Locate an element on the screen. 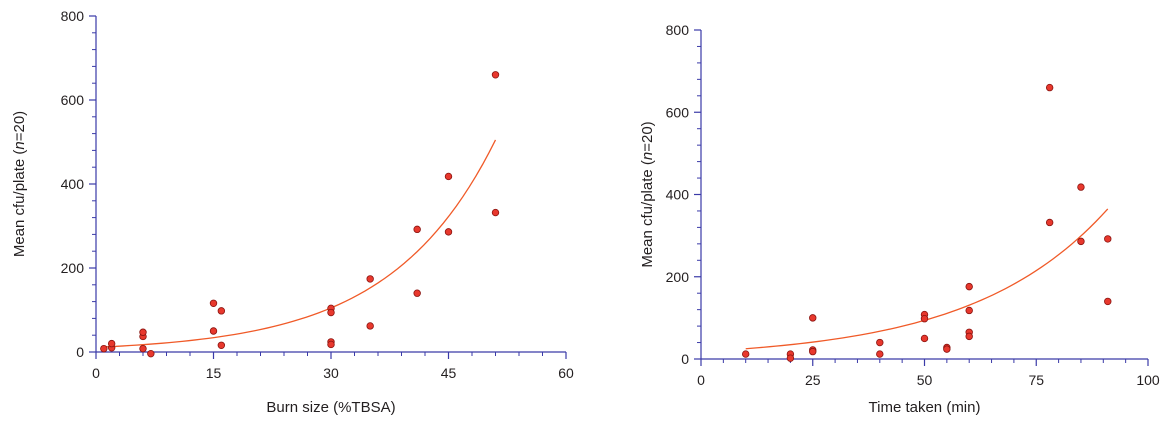 The height and width of the screenshot is (421, 1161). x-tick-label: 15 is located at coordinates (214, 373).